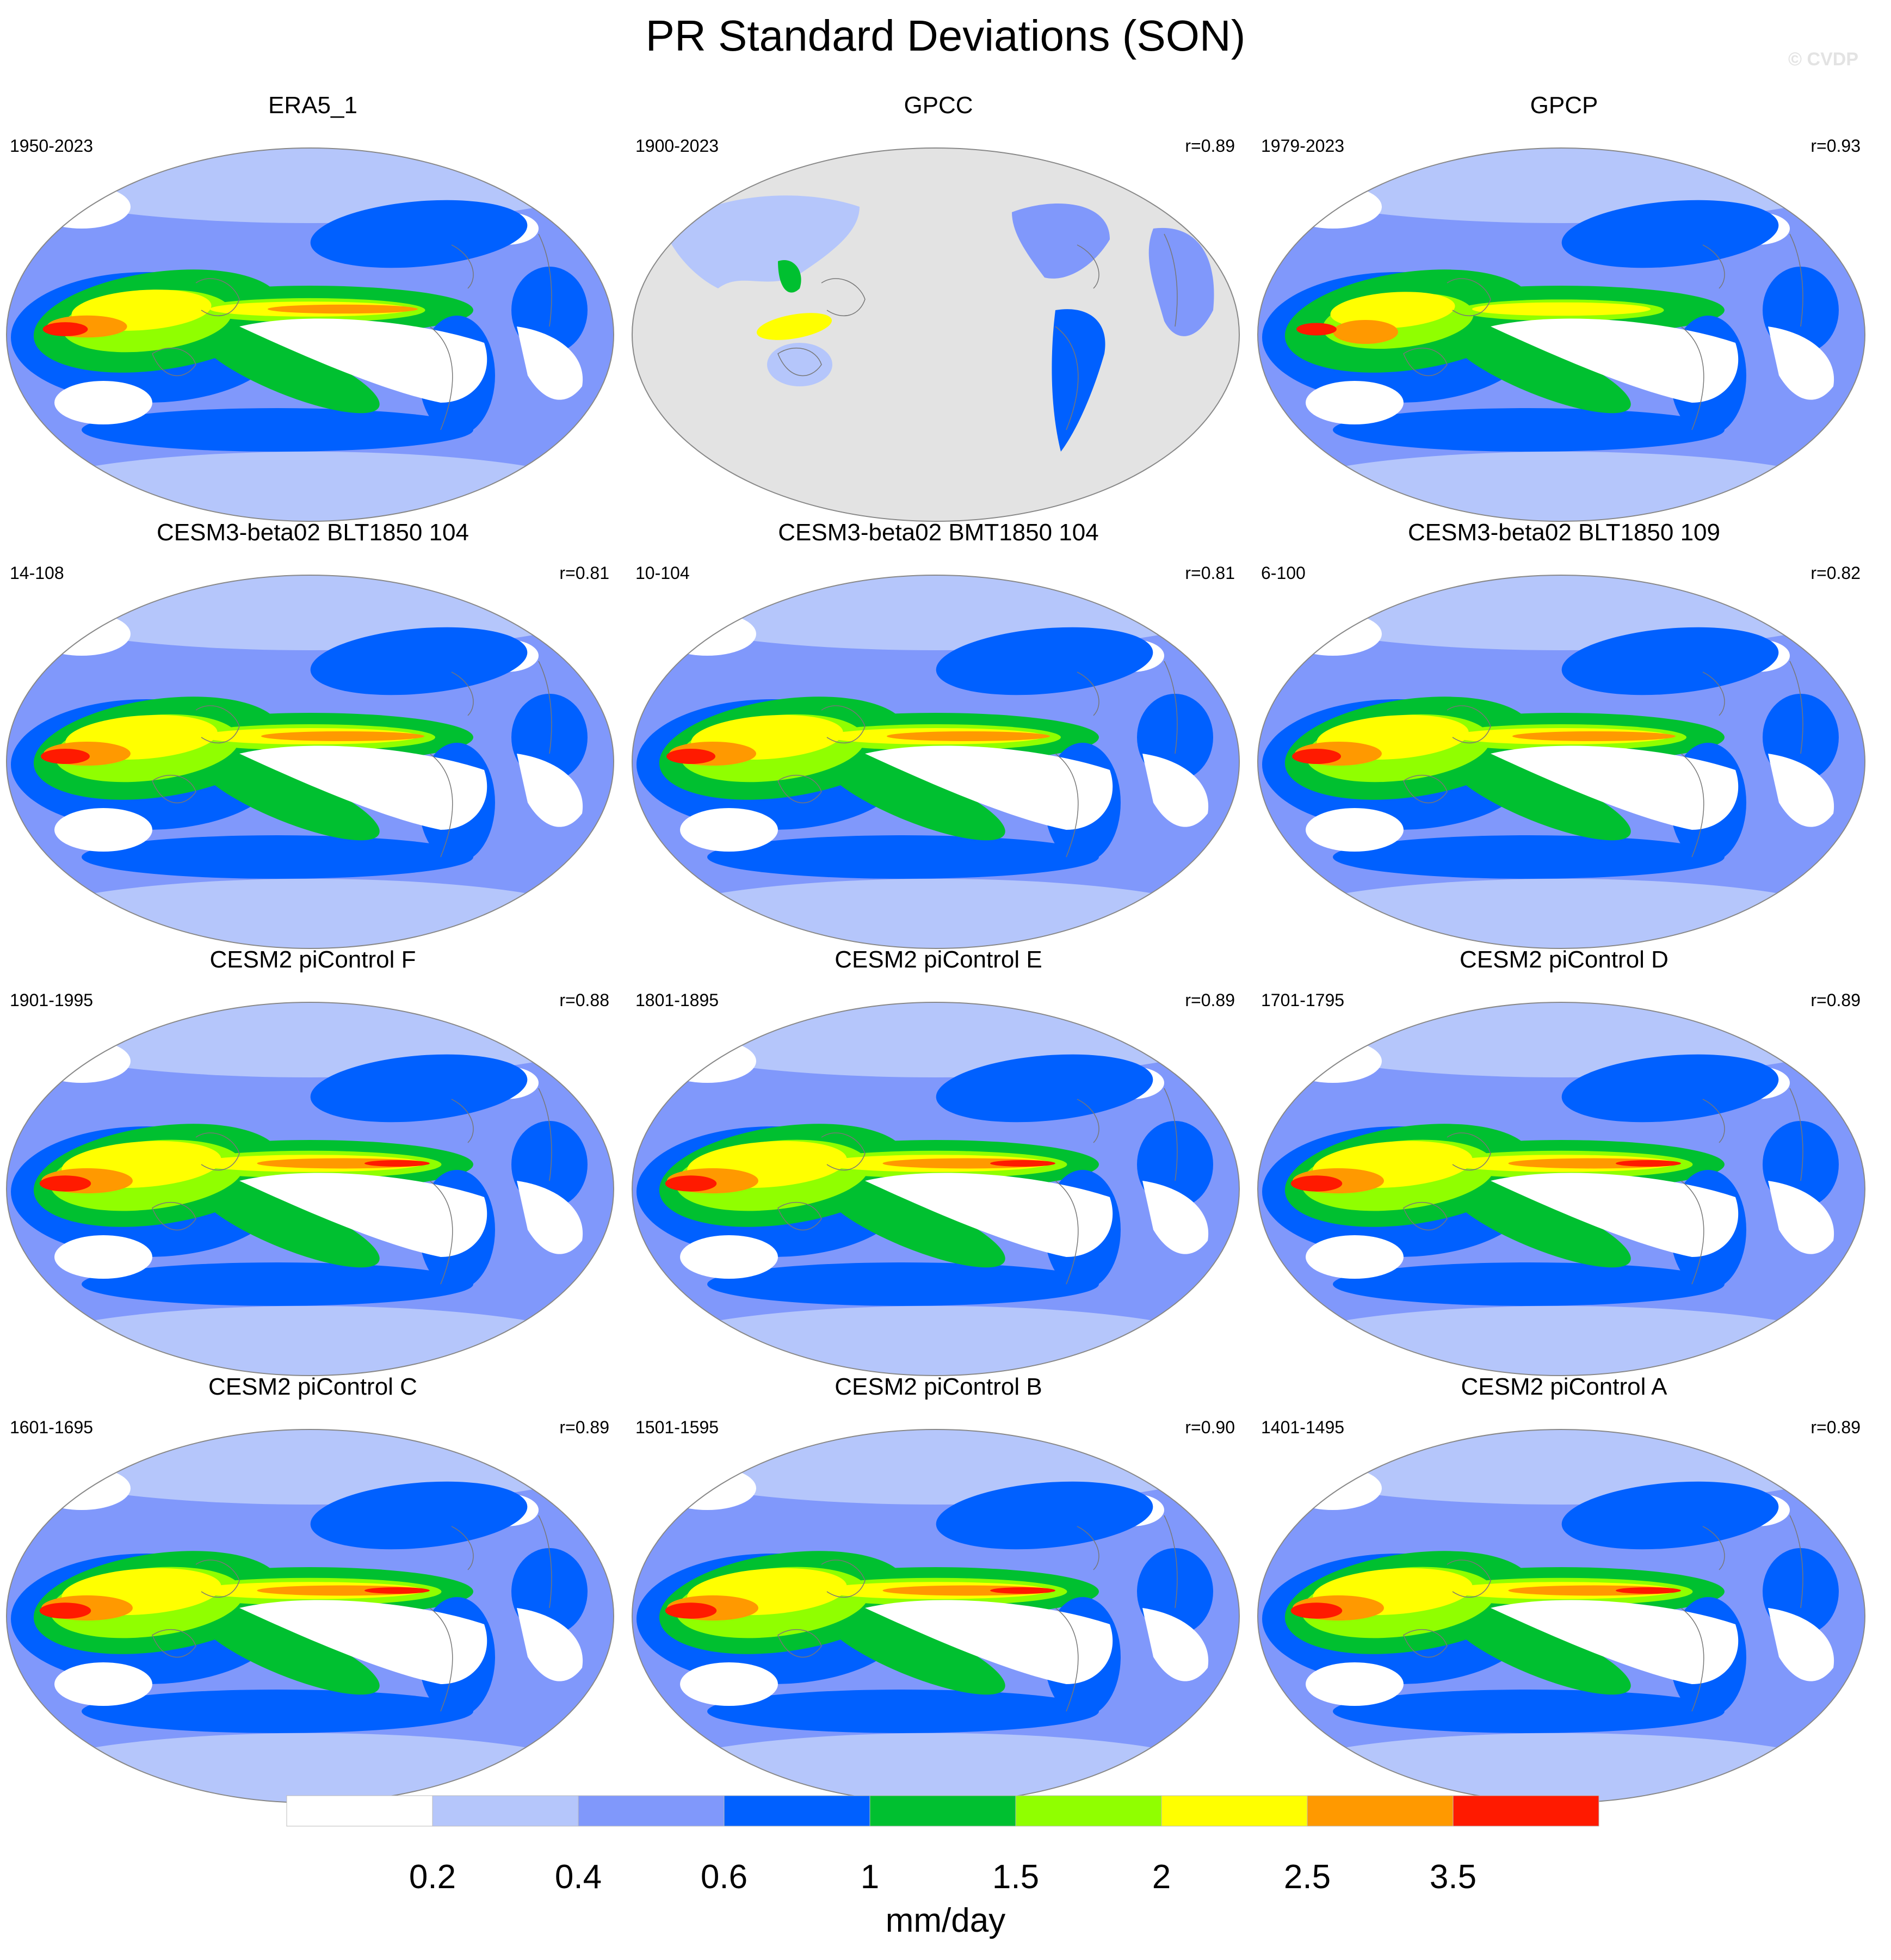 The width and height of the screenshot is (1891, 1960). What do you see at coordinates (677, 1427) in the screenshot?
I see `panel-period: 1501-1595` at bounding box center [677, 1427].